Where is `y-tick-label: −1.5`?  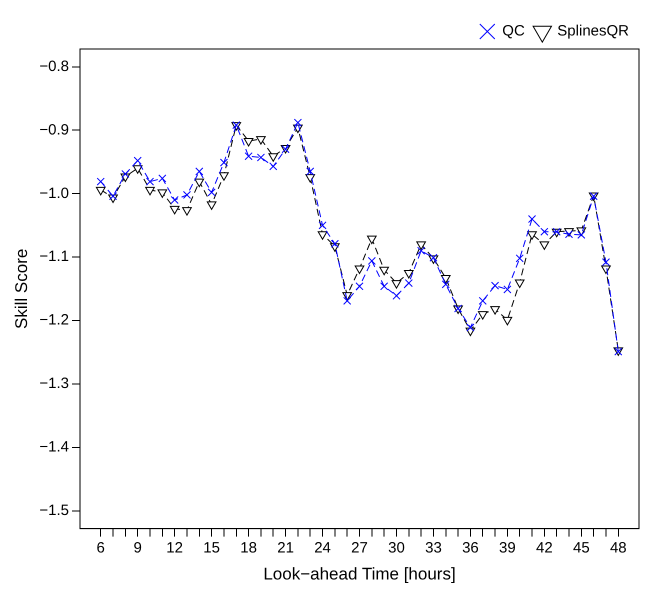
y-tick-label: −1.5 is located at coordinates (54, 510).